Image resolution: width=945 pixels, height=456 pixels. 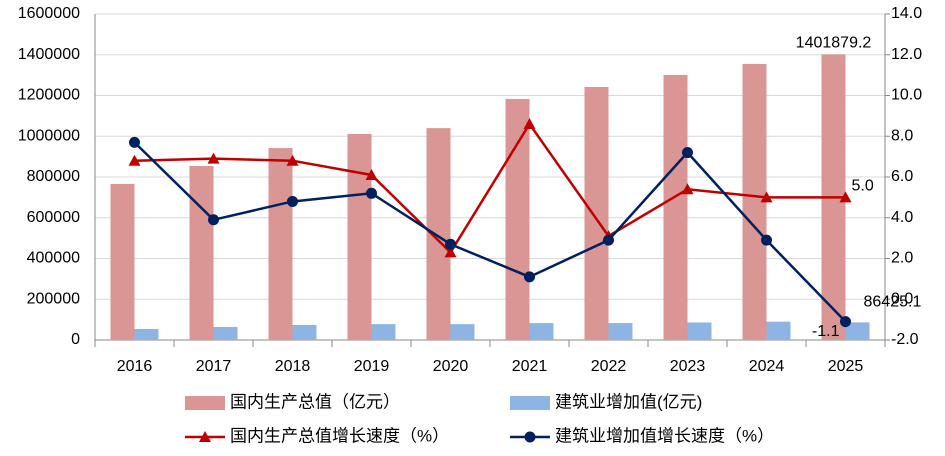 I want to click on y2-tick-label: -2.0, so click(x=905, y=339).